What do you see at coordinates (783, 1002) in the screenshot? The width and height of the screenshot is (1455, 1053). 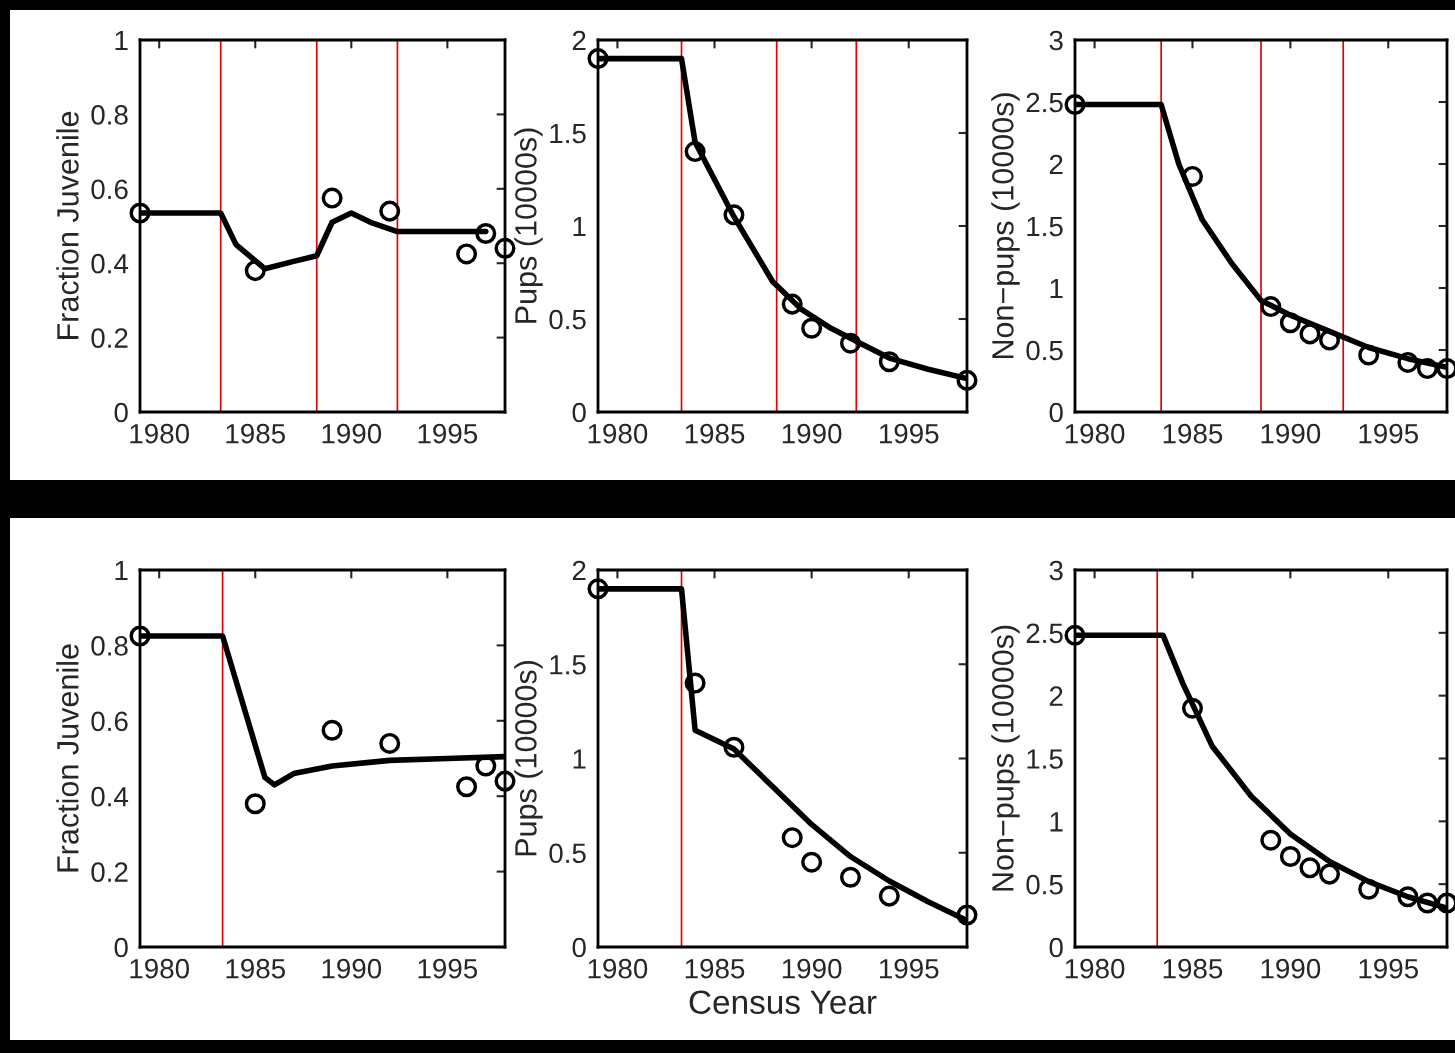 I see `x-axis-title: Census Year` at bounding box center [783, 1002].